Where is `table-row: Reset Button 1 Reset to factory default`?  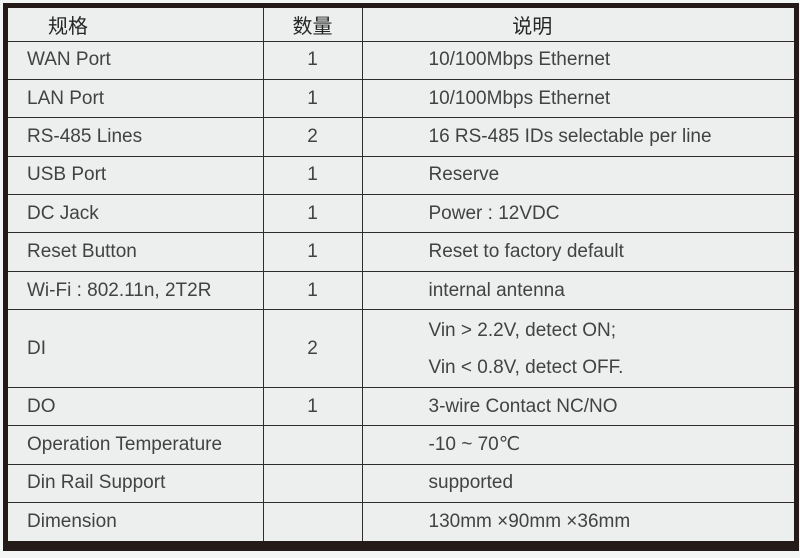
table-row: Reset Button 1 Reset to factory default is located at coordinates (401, 252).